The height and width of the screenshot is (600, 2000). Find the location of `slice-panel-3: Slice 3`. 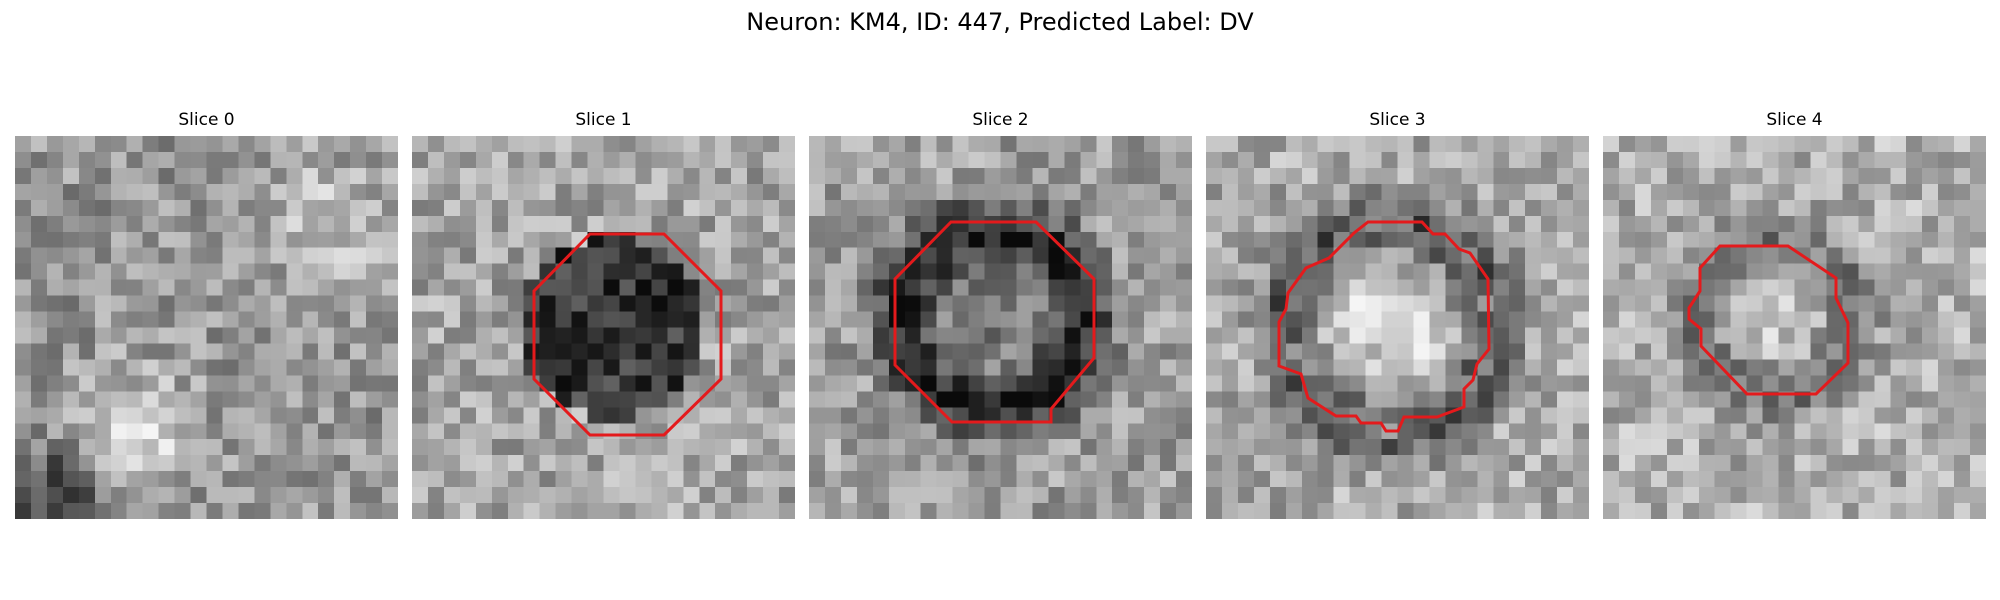

slice-panel-3: Slice 3 is located at coordinates (1397, 313).